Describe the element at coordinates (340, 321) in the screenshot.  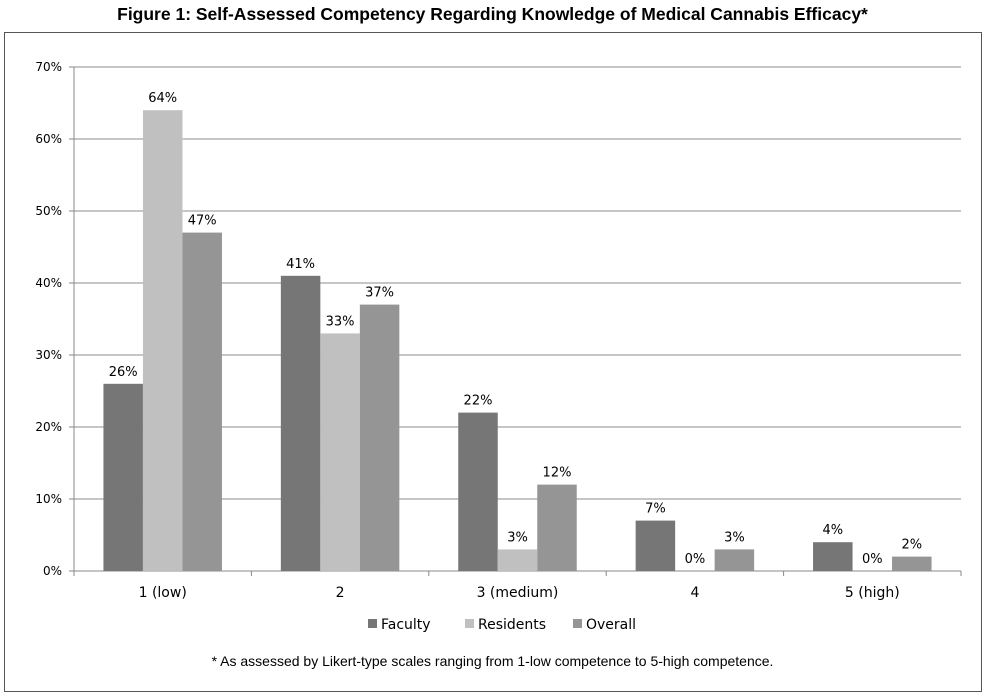
I see `data-label: 33%` at that location.